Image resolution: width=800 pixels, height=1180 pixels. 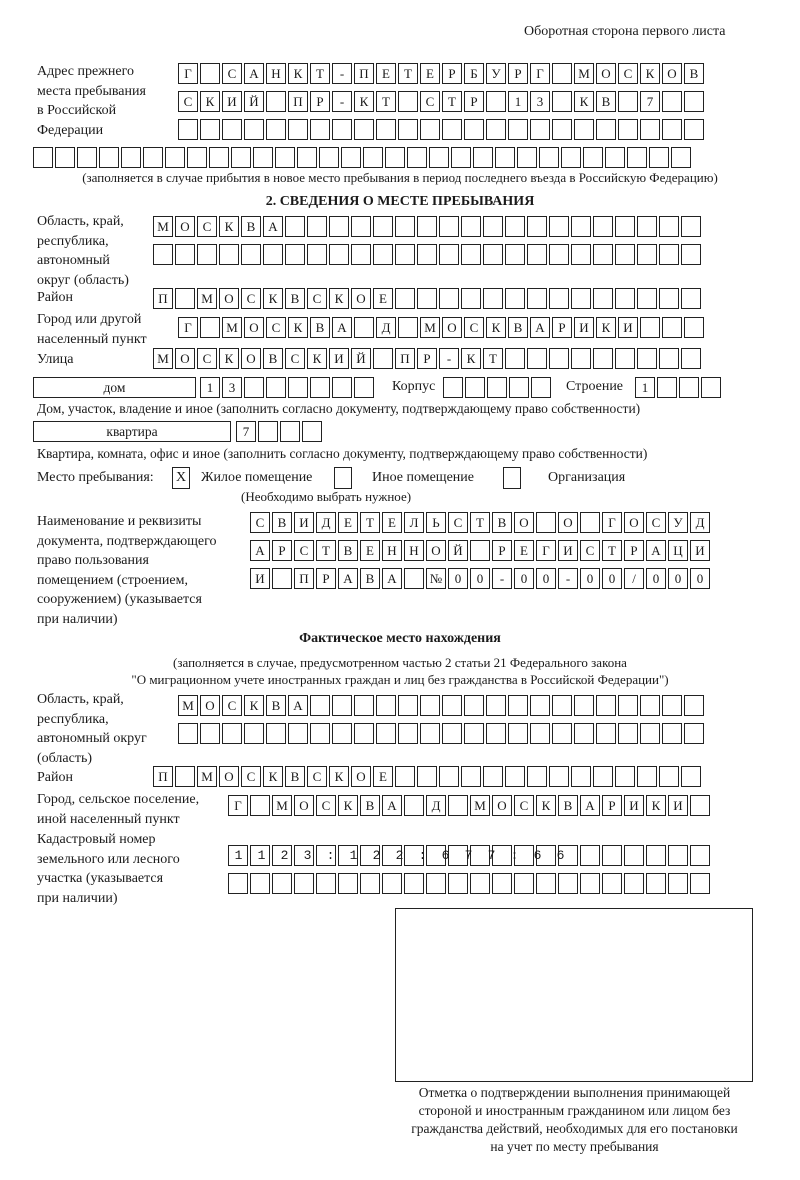 I want to click on char-cell: Д, so click(x=326, y=522).